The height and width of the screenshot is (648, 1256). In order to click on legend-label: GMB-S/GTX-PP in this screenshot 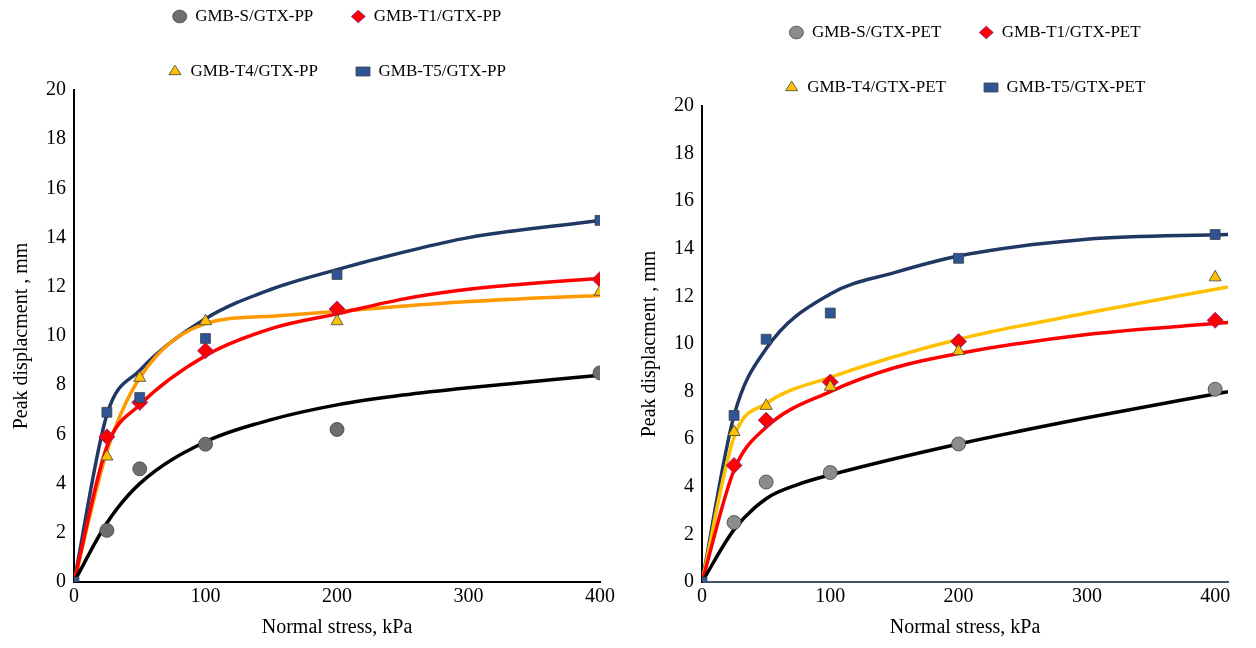, I will do `click(254, 15)`.